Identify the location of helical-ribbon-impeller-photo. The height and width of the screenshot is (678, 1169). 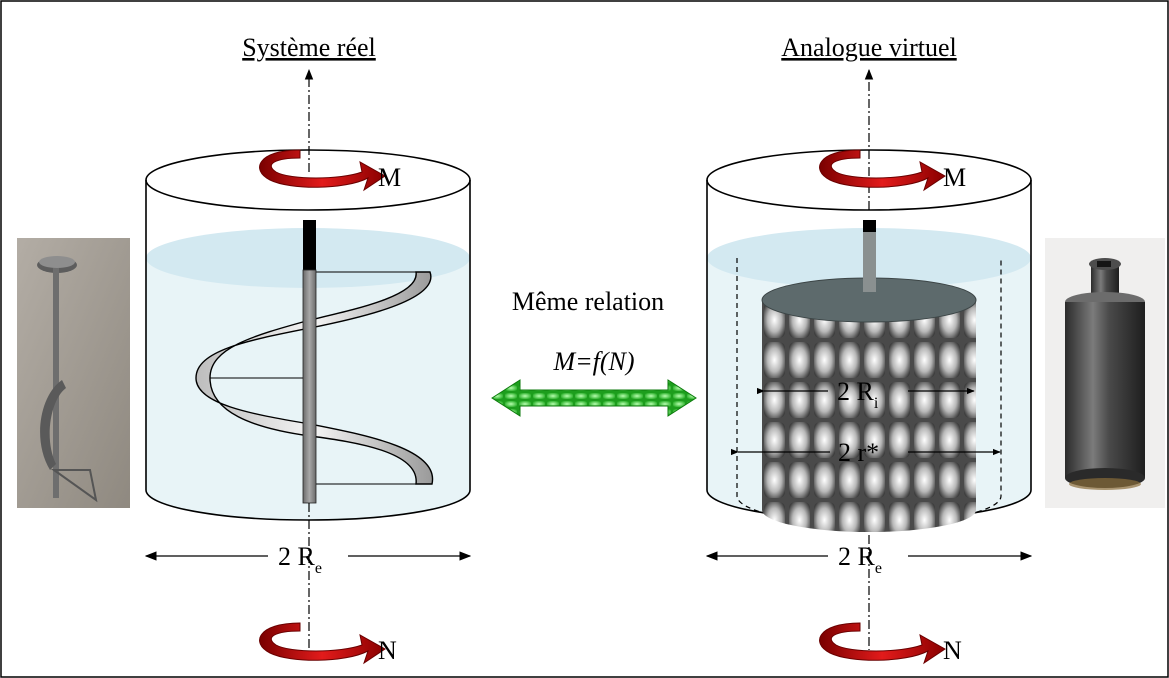
(73, 373).